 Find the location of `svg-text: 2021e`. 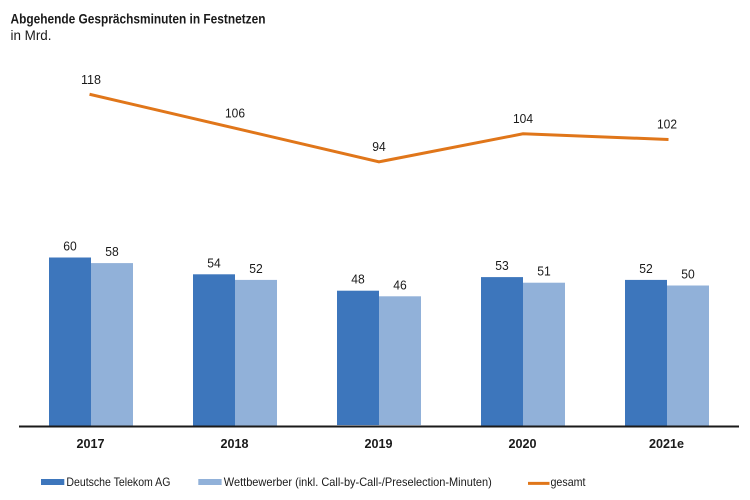

svg-text: 2021e is located at coordinates (666, 443).